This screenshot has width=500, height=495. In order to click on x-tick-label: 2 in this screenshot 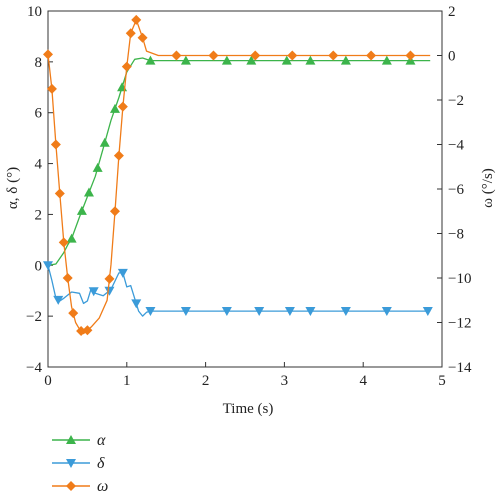, I will do `click(206, 381)`.